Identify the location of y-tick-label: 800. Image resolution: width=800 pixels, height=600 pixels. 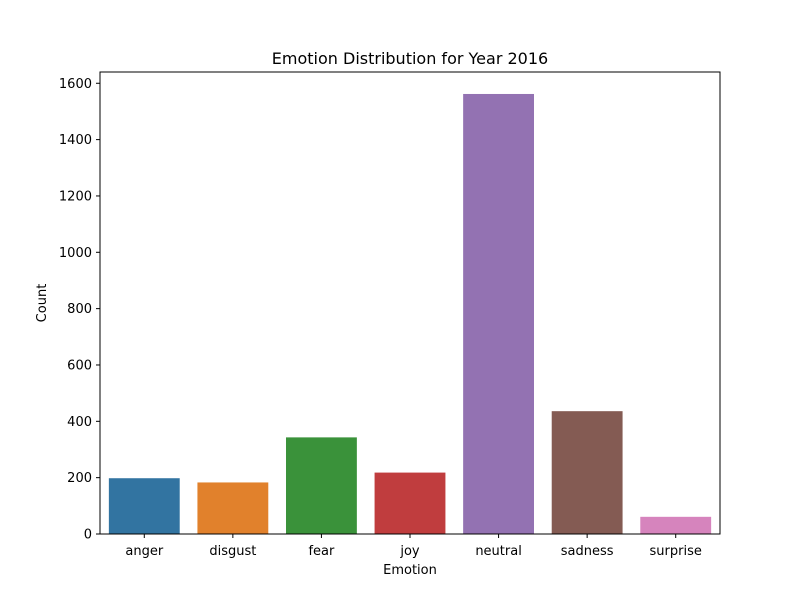
(79, 309).